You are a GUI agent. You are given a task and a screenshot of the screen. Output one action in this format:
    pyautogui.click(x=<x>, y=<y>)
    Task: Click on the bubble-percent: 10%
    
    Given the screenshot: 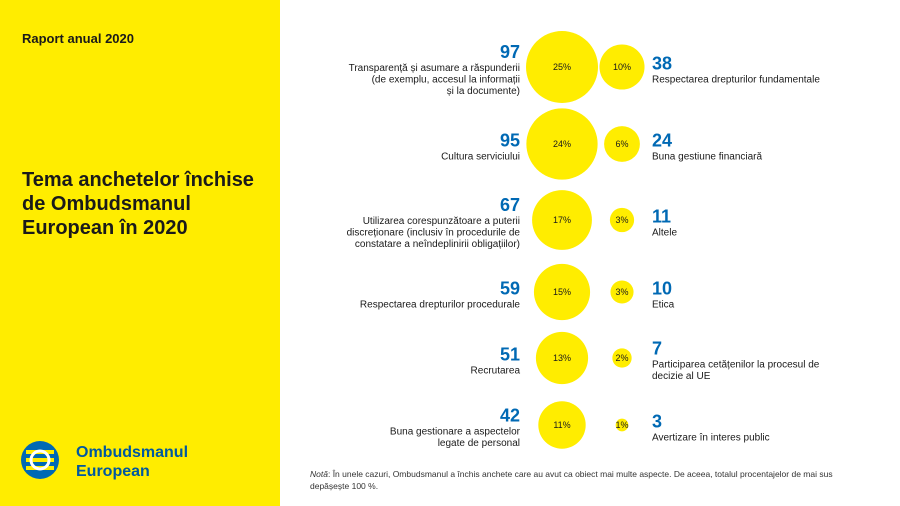 What is the action you would take?
    pyautogui.click(x=622, y=67)
    